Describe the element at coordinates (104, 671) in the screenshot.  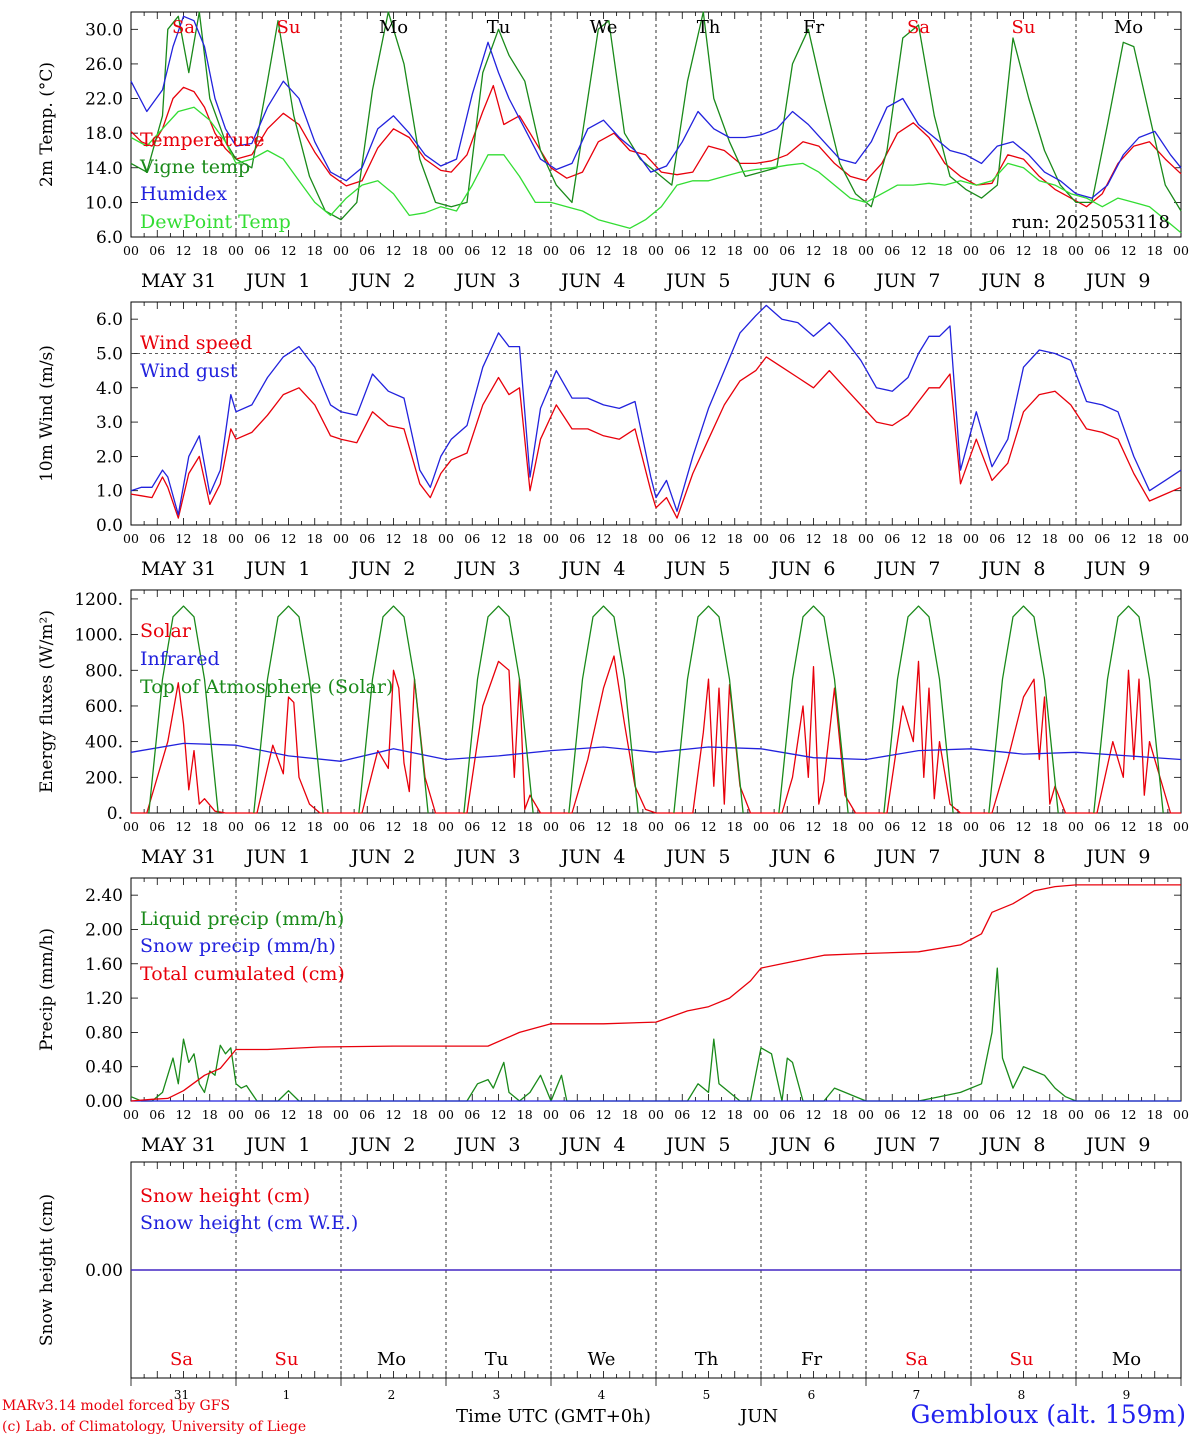
I see `y-tick-label: 800.` at that location.